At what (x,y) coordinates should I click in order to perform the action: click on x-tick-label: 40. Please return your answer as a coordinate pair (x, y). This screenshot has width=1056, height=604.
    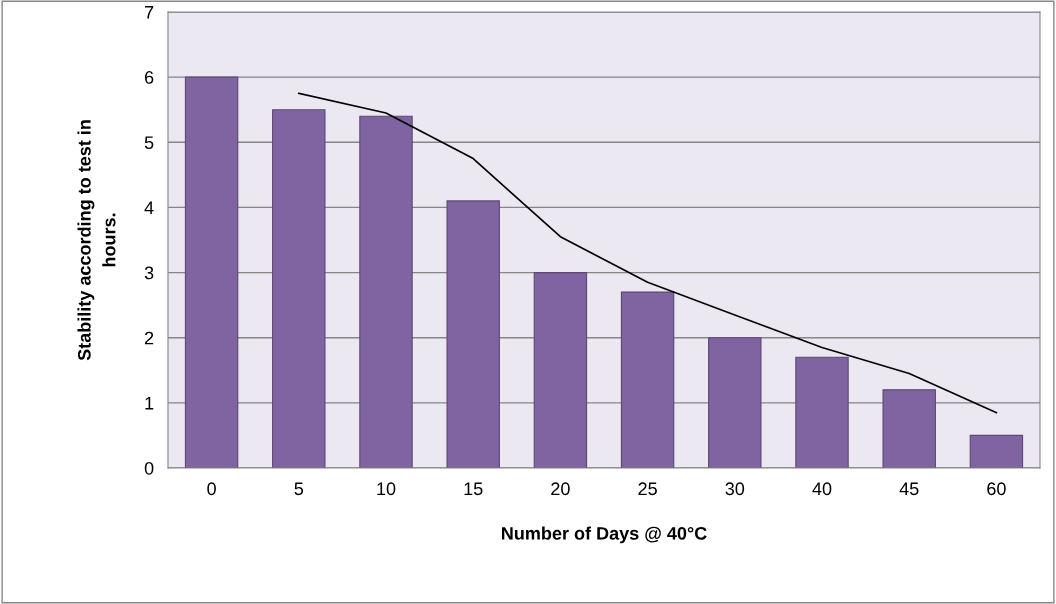
    Looking at the image, I should click on (822, 489).